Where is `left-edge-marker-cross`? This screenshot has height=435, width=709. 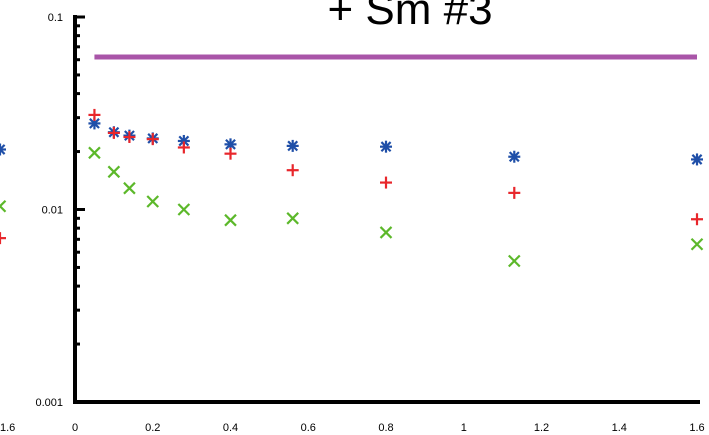
left-edge-marker-cross is located at coordinates (3, 206).